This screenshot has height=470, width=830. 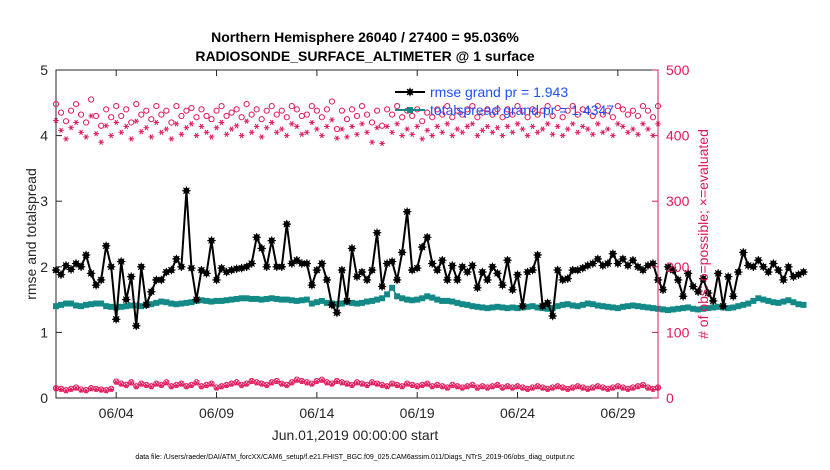 What do you see at coordinates (522, 110) in the screenshot?
I see `legend-label: totalspread grand pr = 1.4347` at bounding box center [522, 110].